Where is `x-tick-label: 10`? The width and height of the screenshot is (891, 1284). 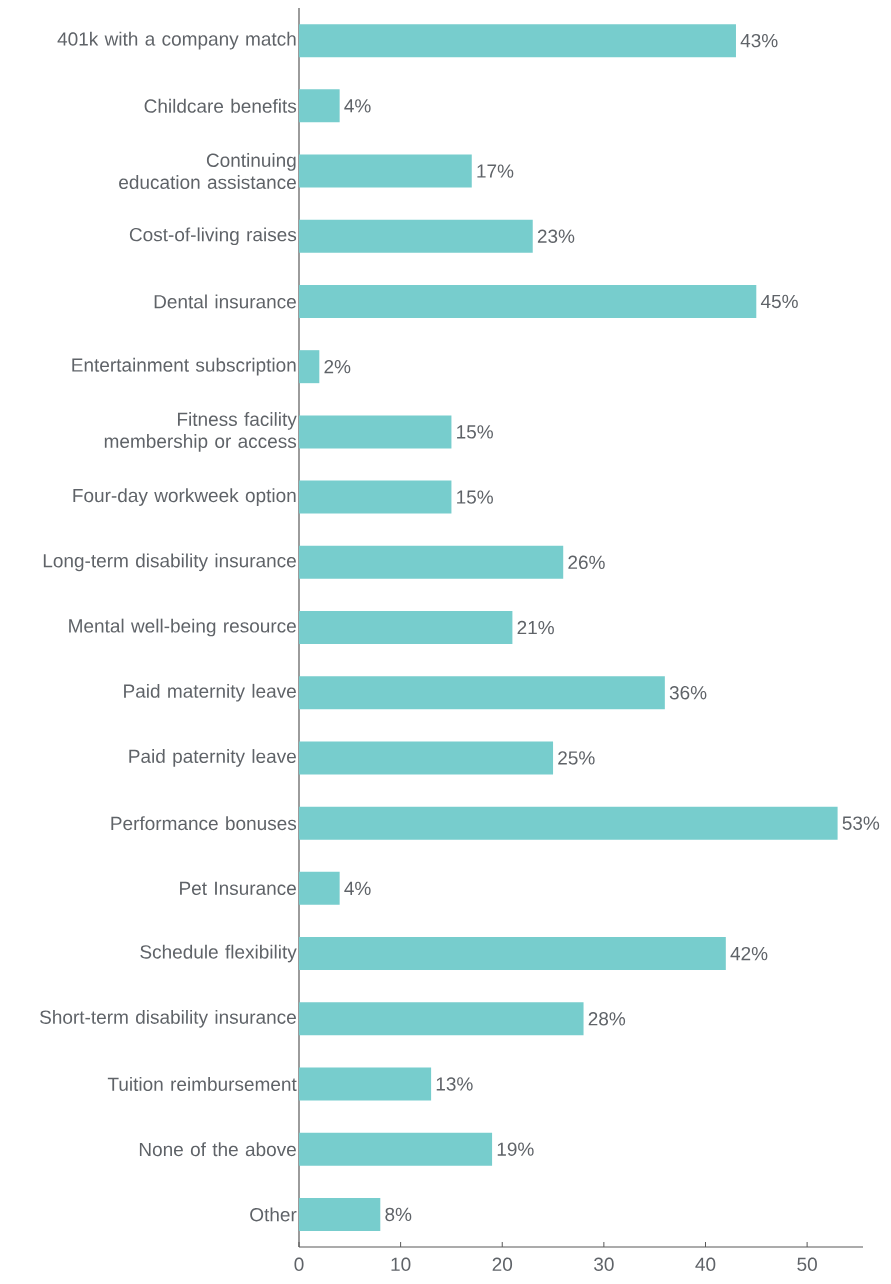 x-tick-label: 10 is located at coordinates (401, 1264).